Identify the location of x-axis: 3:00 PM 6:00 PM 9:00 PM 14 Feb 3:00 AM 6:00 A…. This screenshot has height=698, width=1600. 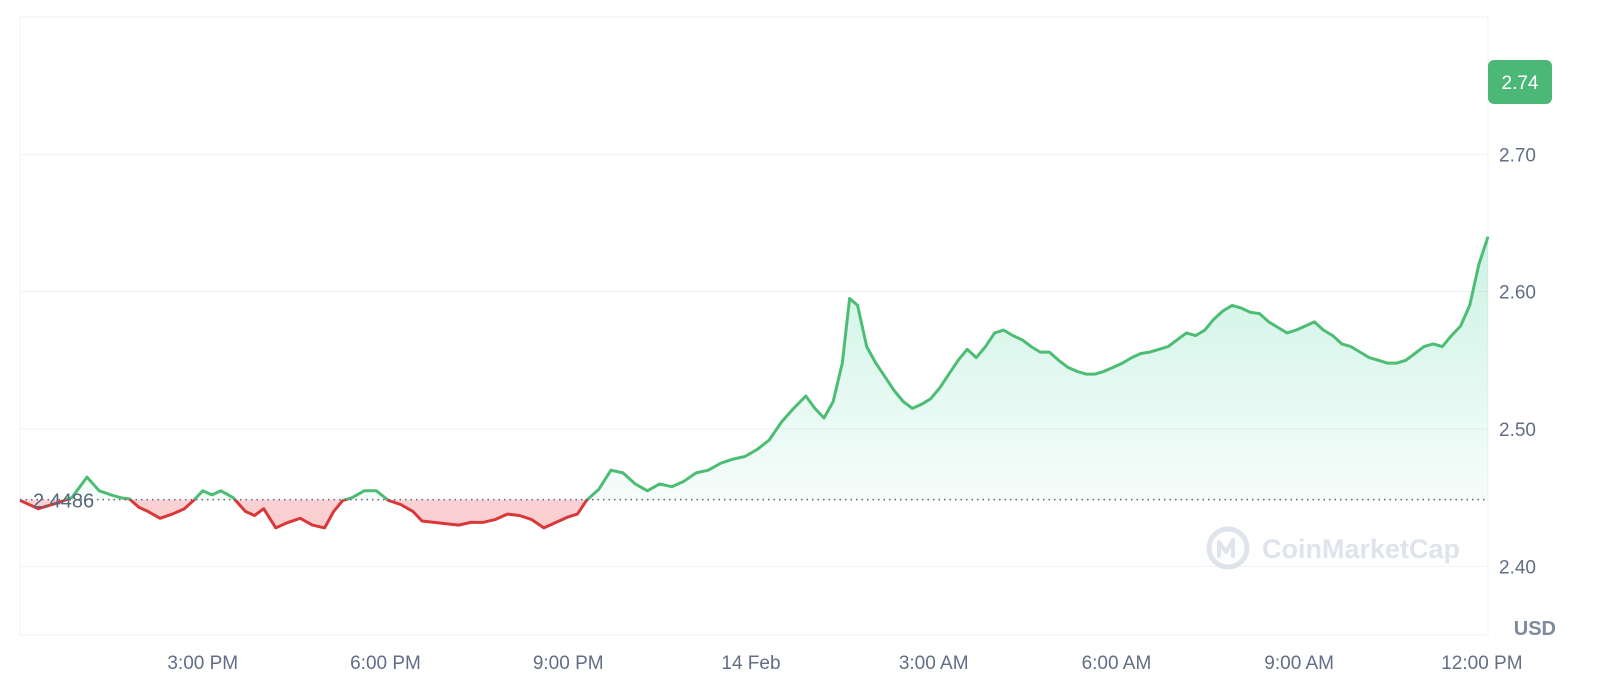
(844, 663).